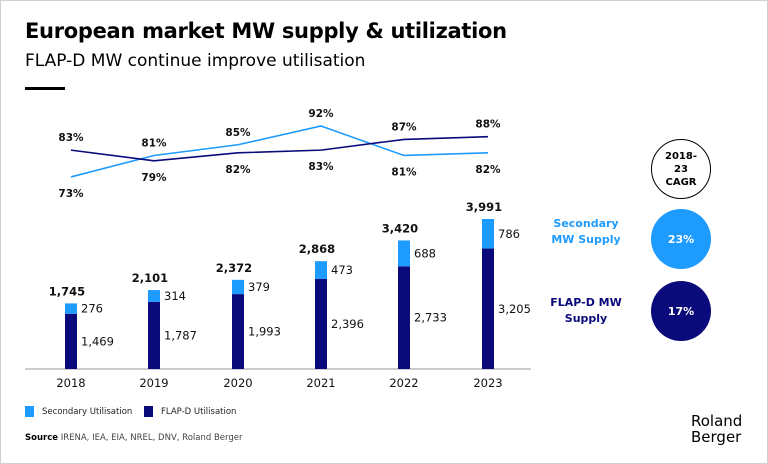  Describe the element at coordinates (266, 31) in the screenshot. I see `page-title: European market MW supply & utilization` at that location.